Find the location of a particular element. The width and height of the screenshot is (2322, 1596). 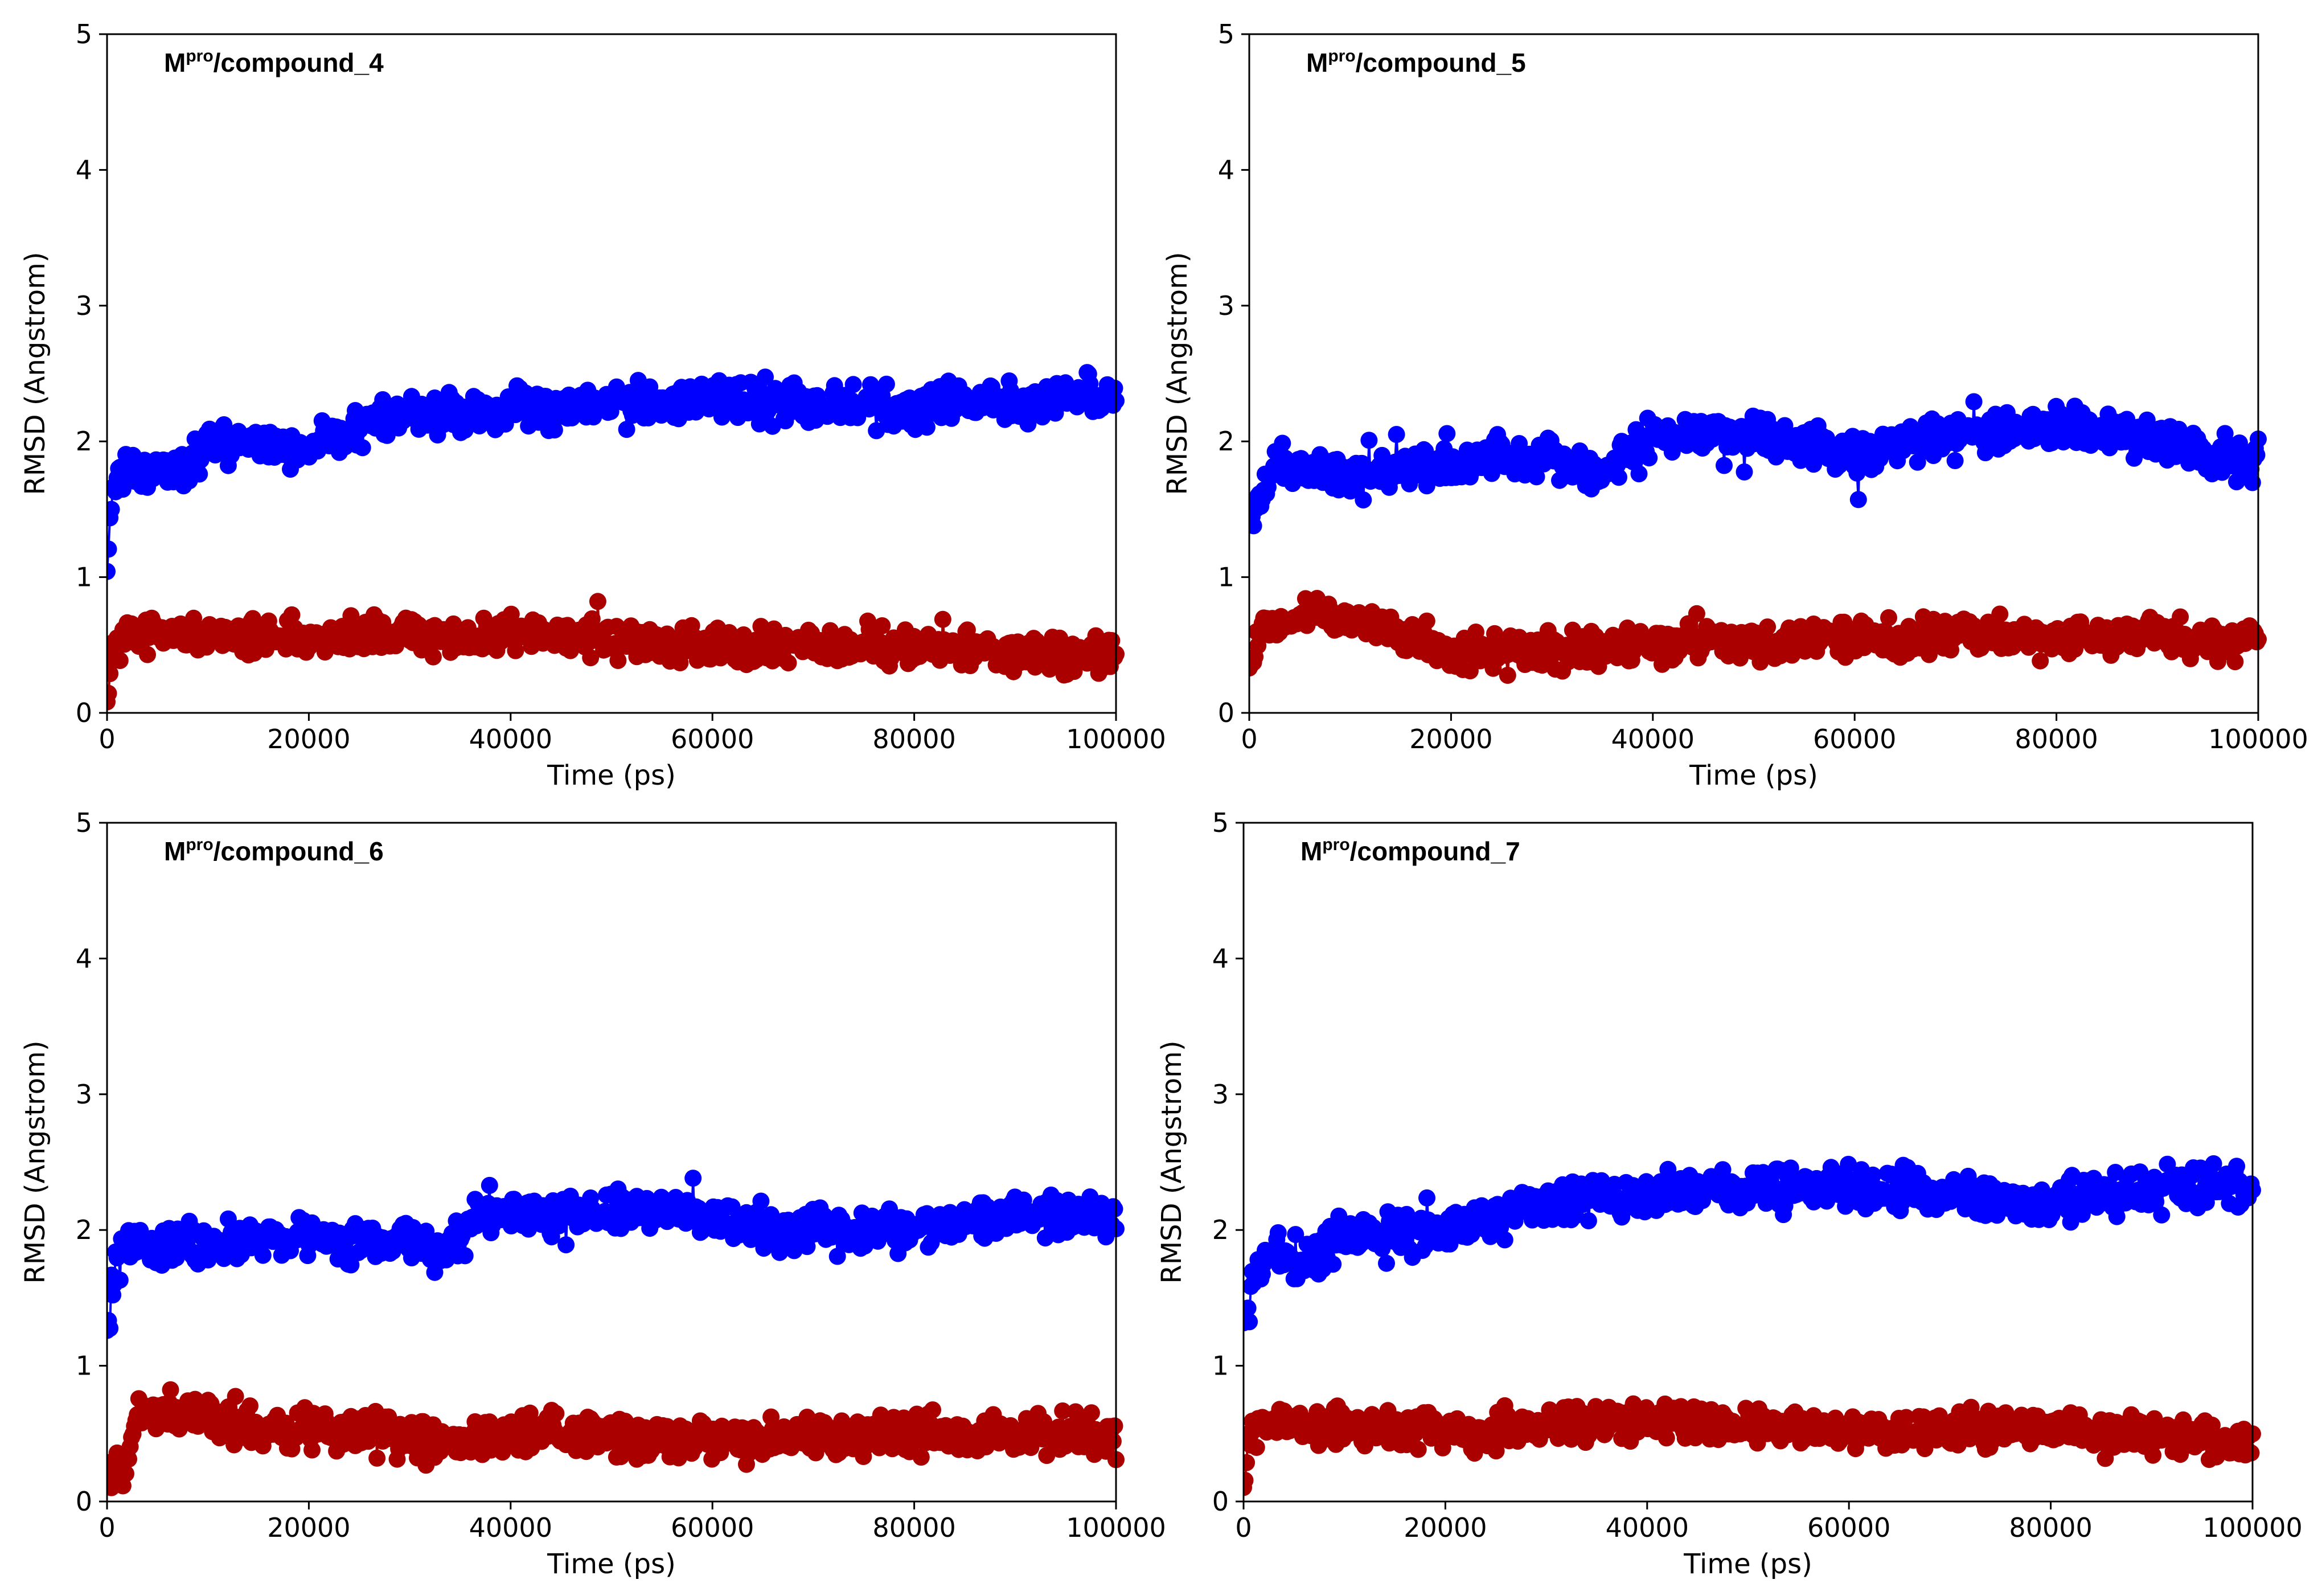

y-tick-label: 2 is located at coordinates (1226, 441).